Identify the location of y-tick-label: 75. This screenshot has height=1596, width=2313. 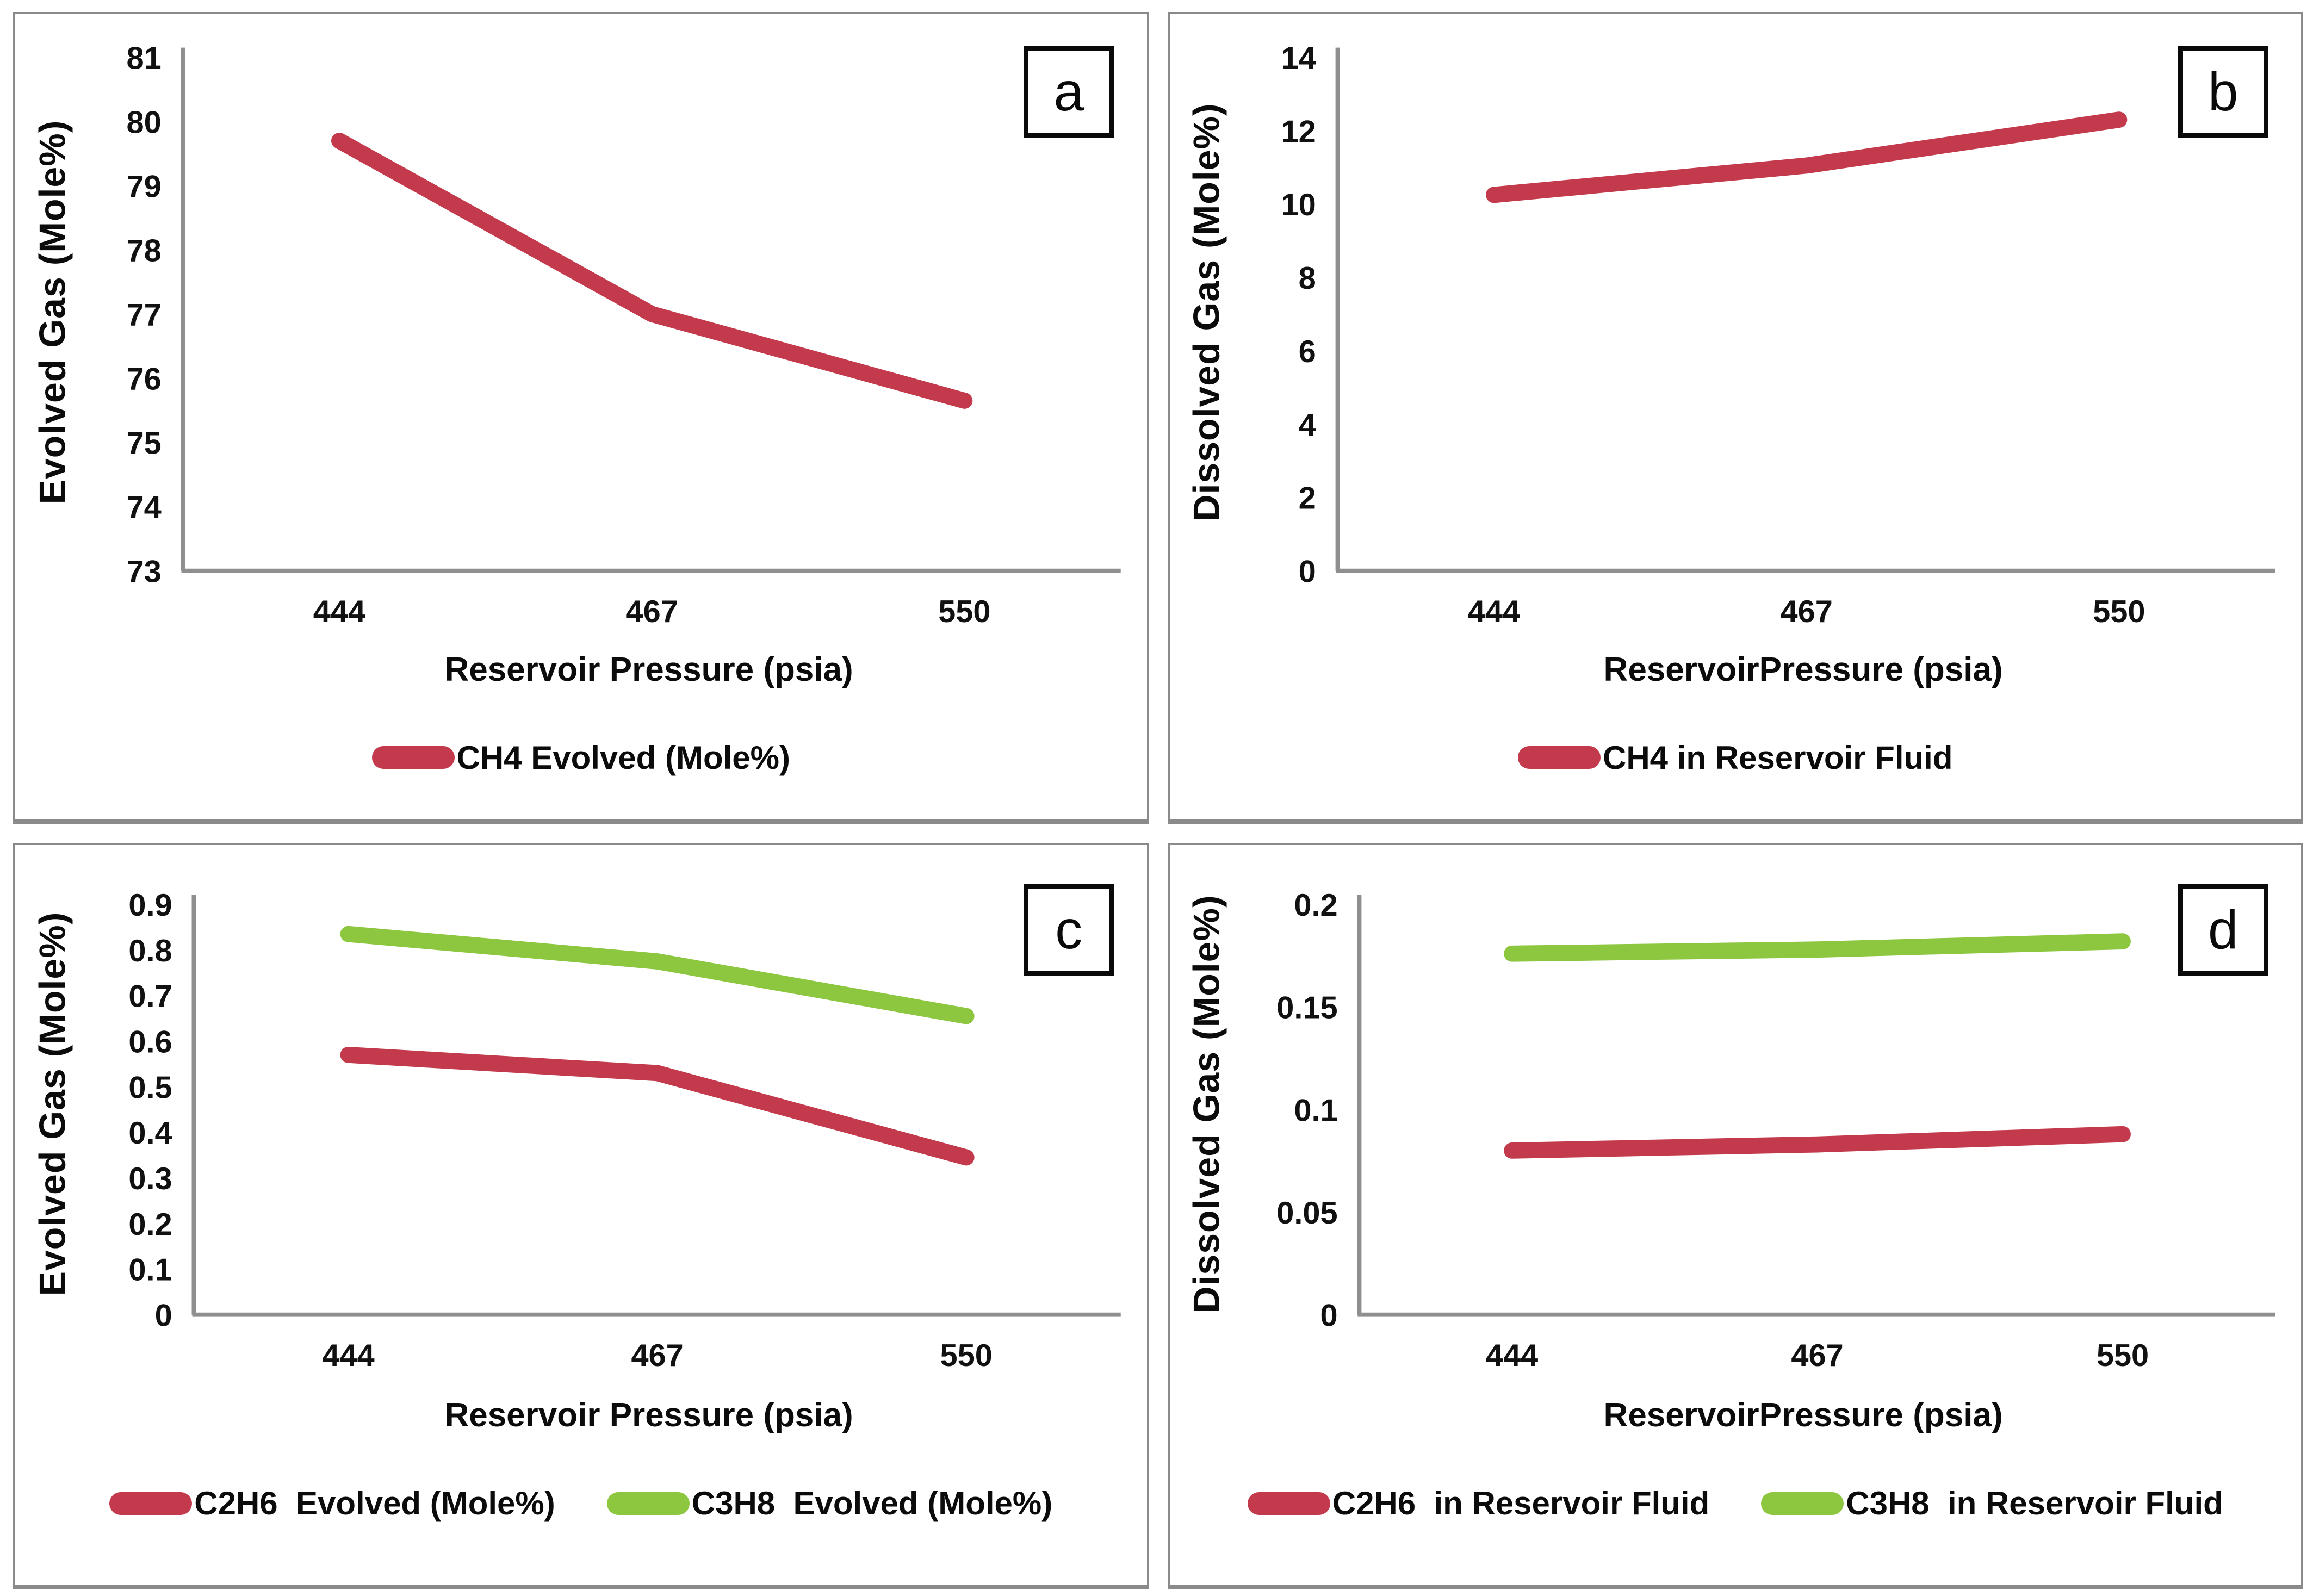
(144, 444).